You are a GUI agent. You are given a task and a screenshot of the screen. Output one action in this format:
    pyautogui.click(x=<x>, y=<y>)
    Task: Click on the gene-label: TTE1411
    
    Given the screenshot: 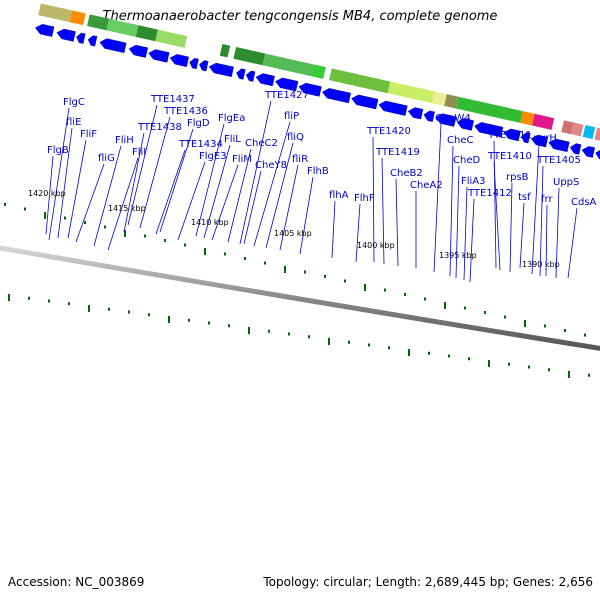 What is the action you would take?
    pyautogui.click(x=509, y=135)
    